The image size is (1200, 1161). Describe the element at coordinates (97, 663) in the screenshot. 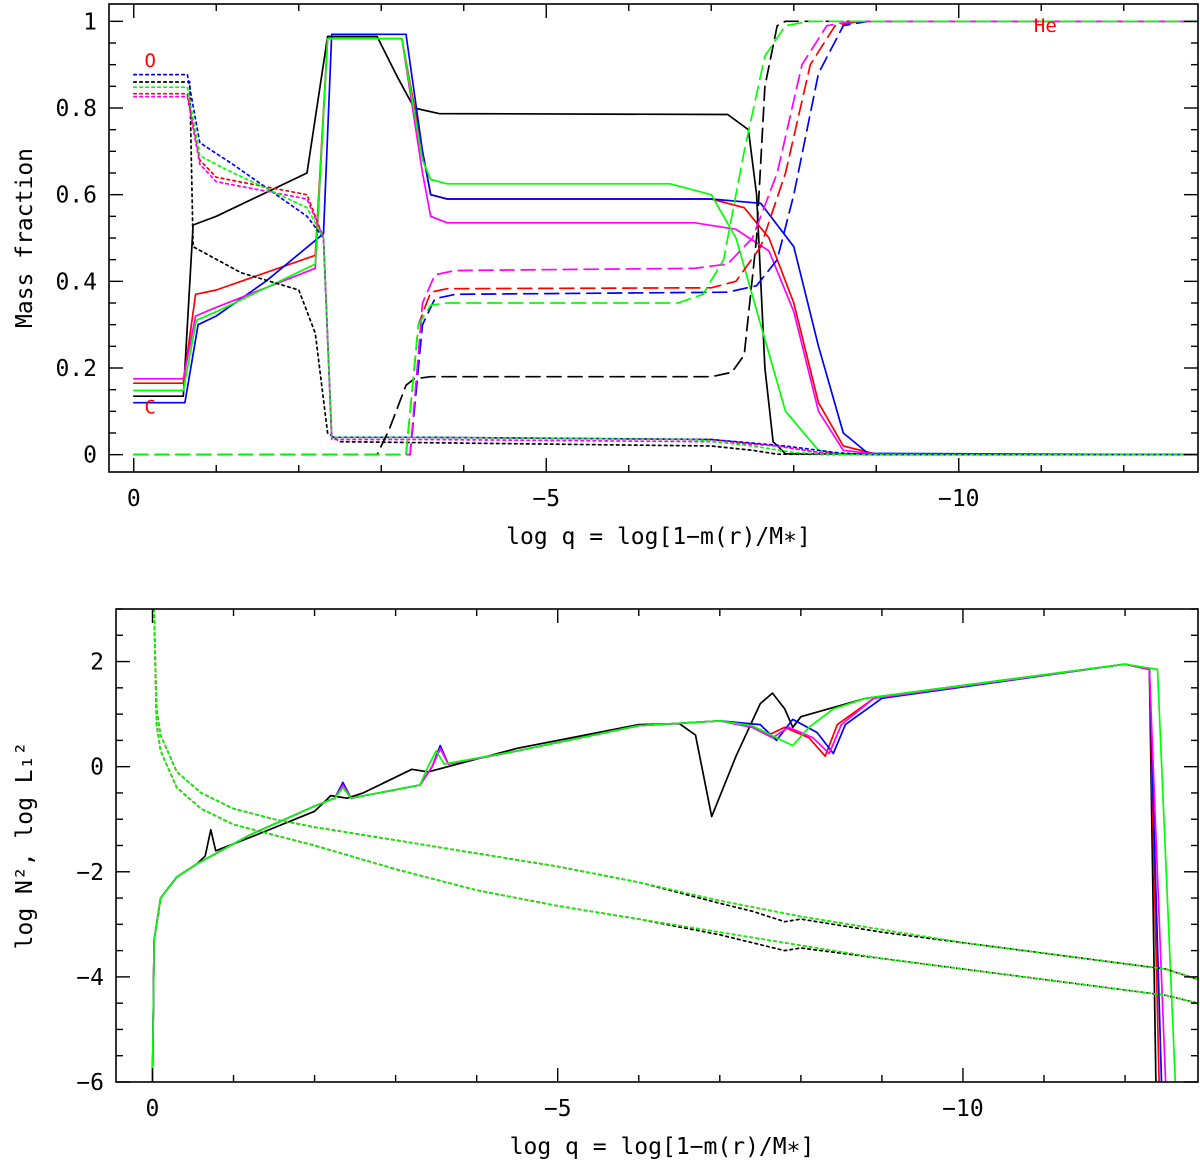

I see `bottom-y-tick-label: 2` at that location.